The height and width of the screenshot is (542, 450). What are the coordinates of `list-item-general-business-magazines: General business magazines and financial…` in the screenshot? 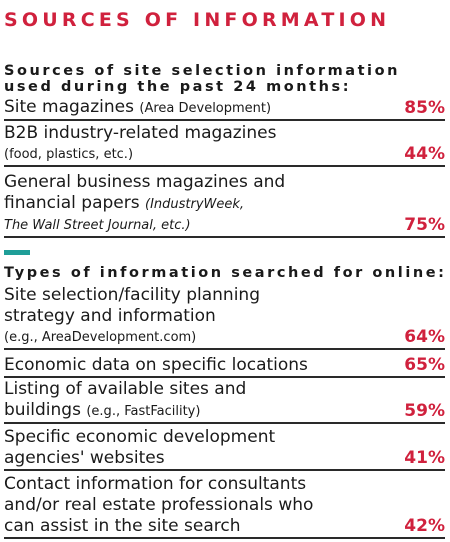 It's located at (224, 205).